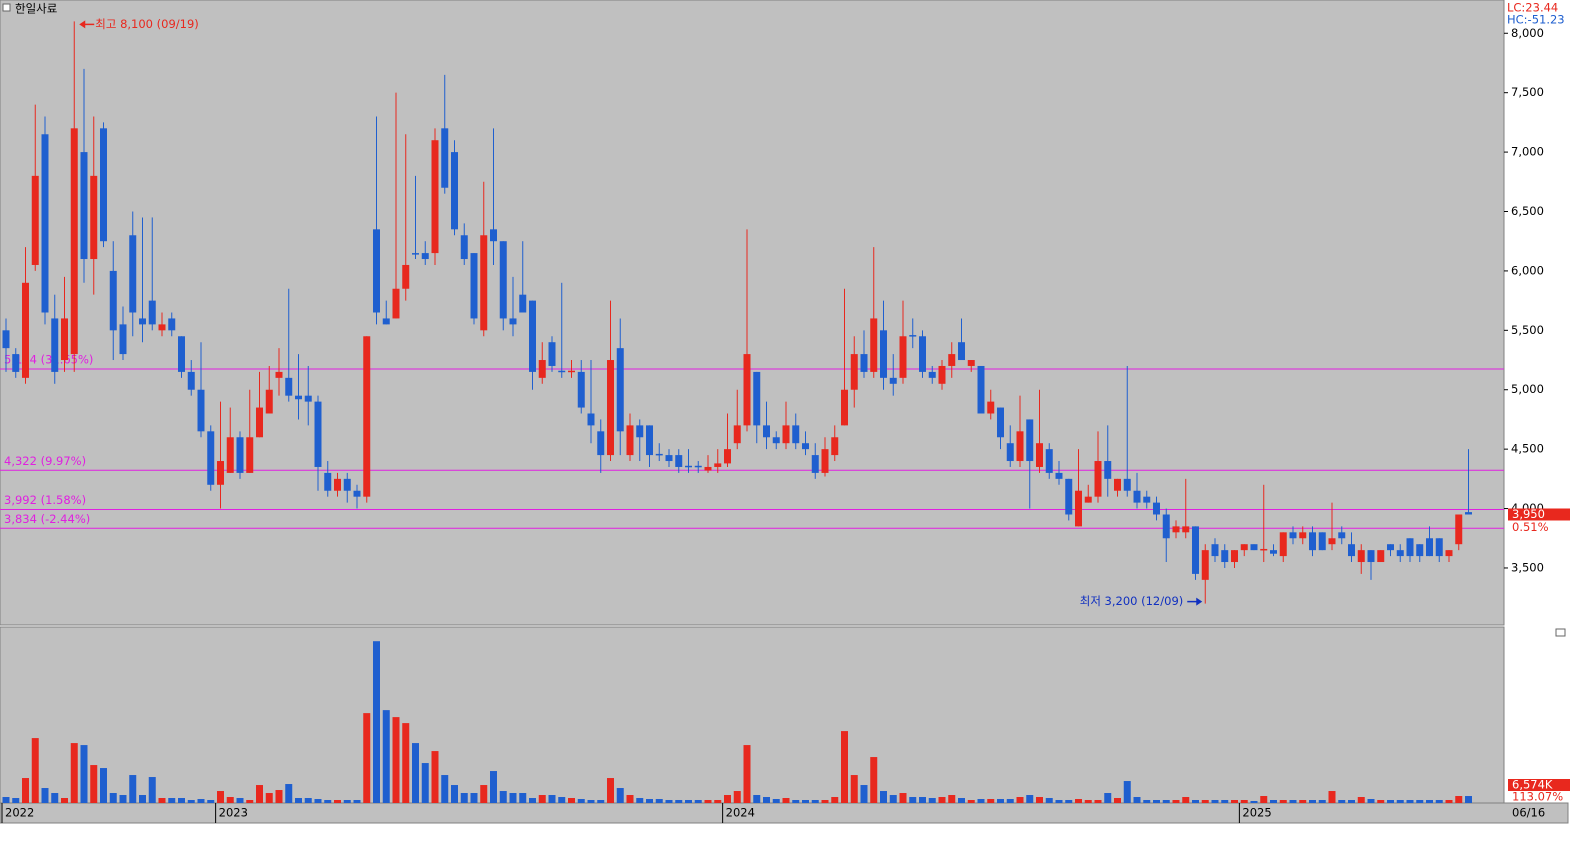  Describe the element at coordinates (47, 519) in the screenshot. I see `price-line-label: 3,834 (-2.44%)` at that location.